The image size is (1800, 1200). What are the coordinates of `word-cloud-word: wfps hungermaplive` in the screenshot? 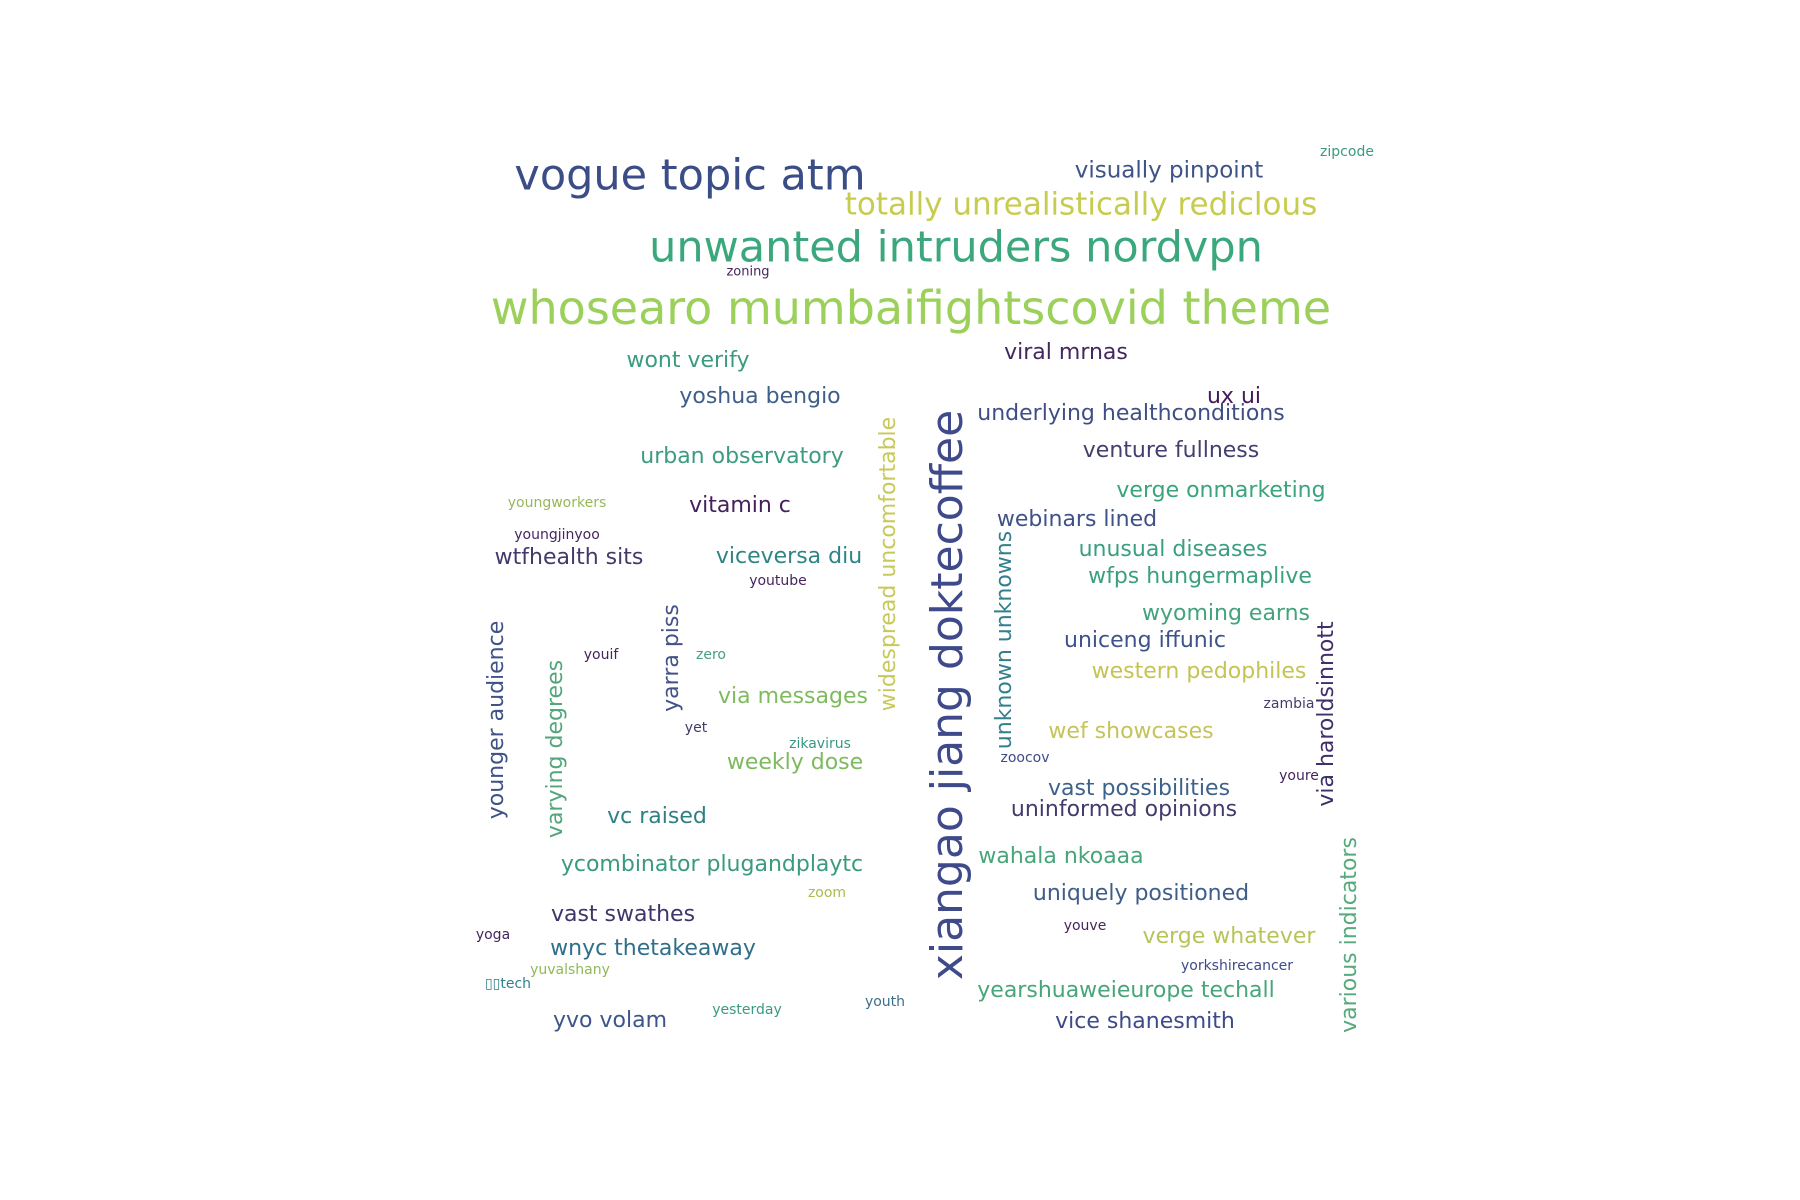 It's located at (1200, 576).